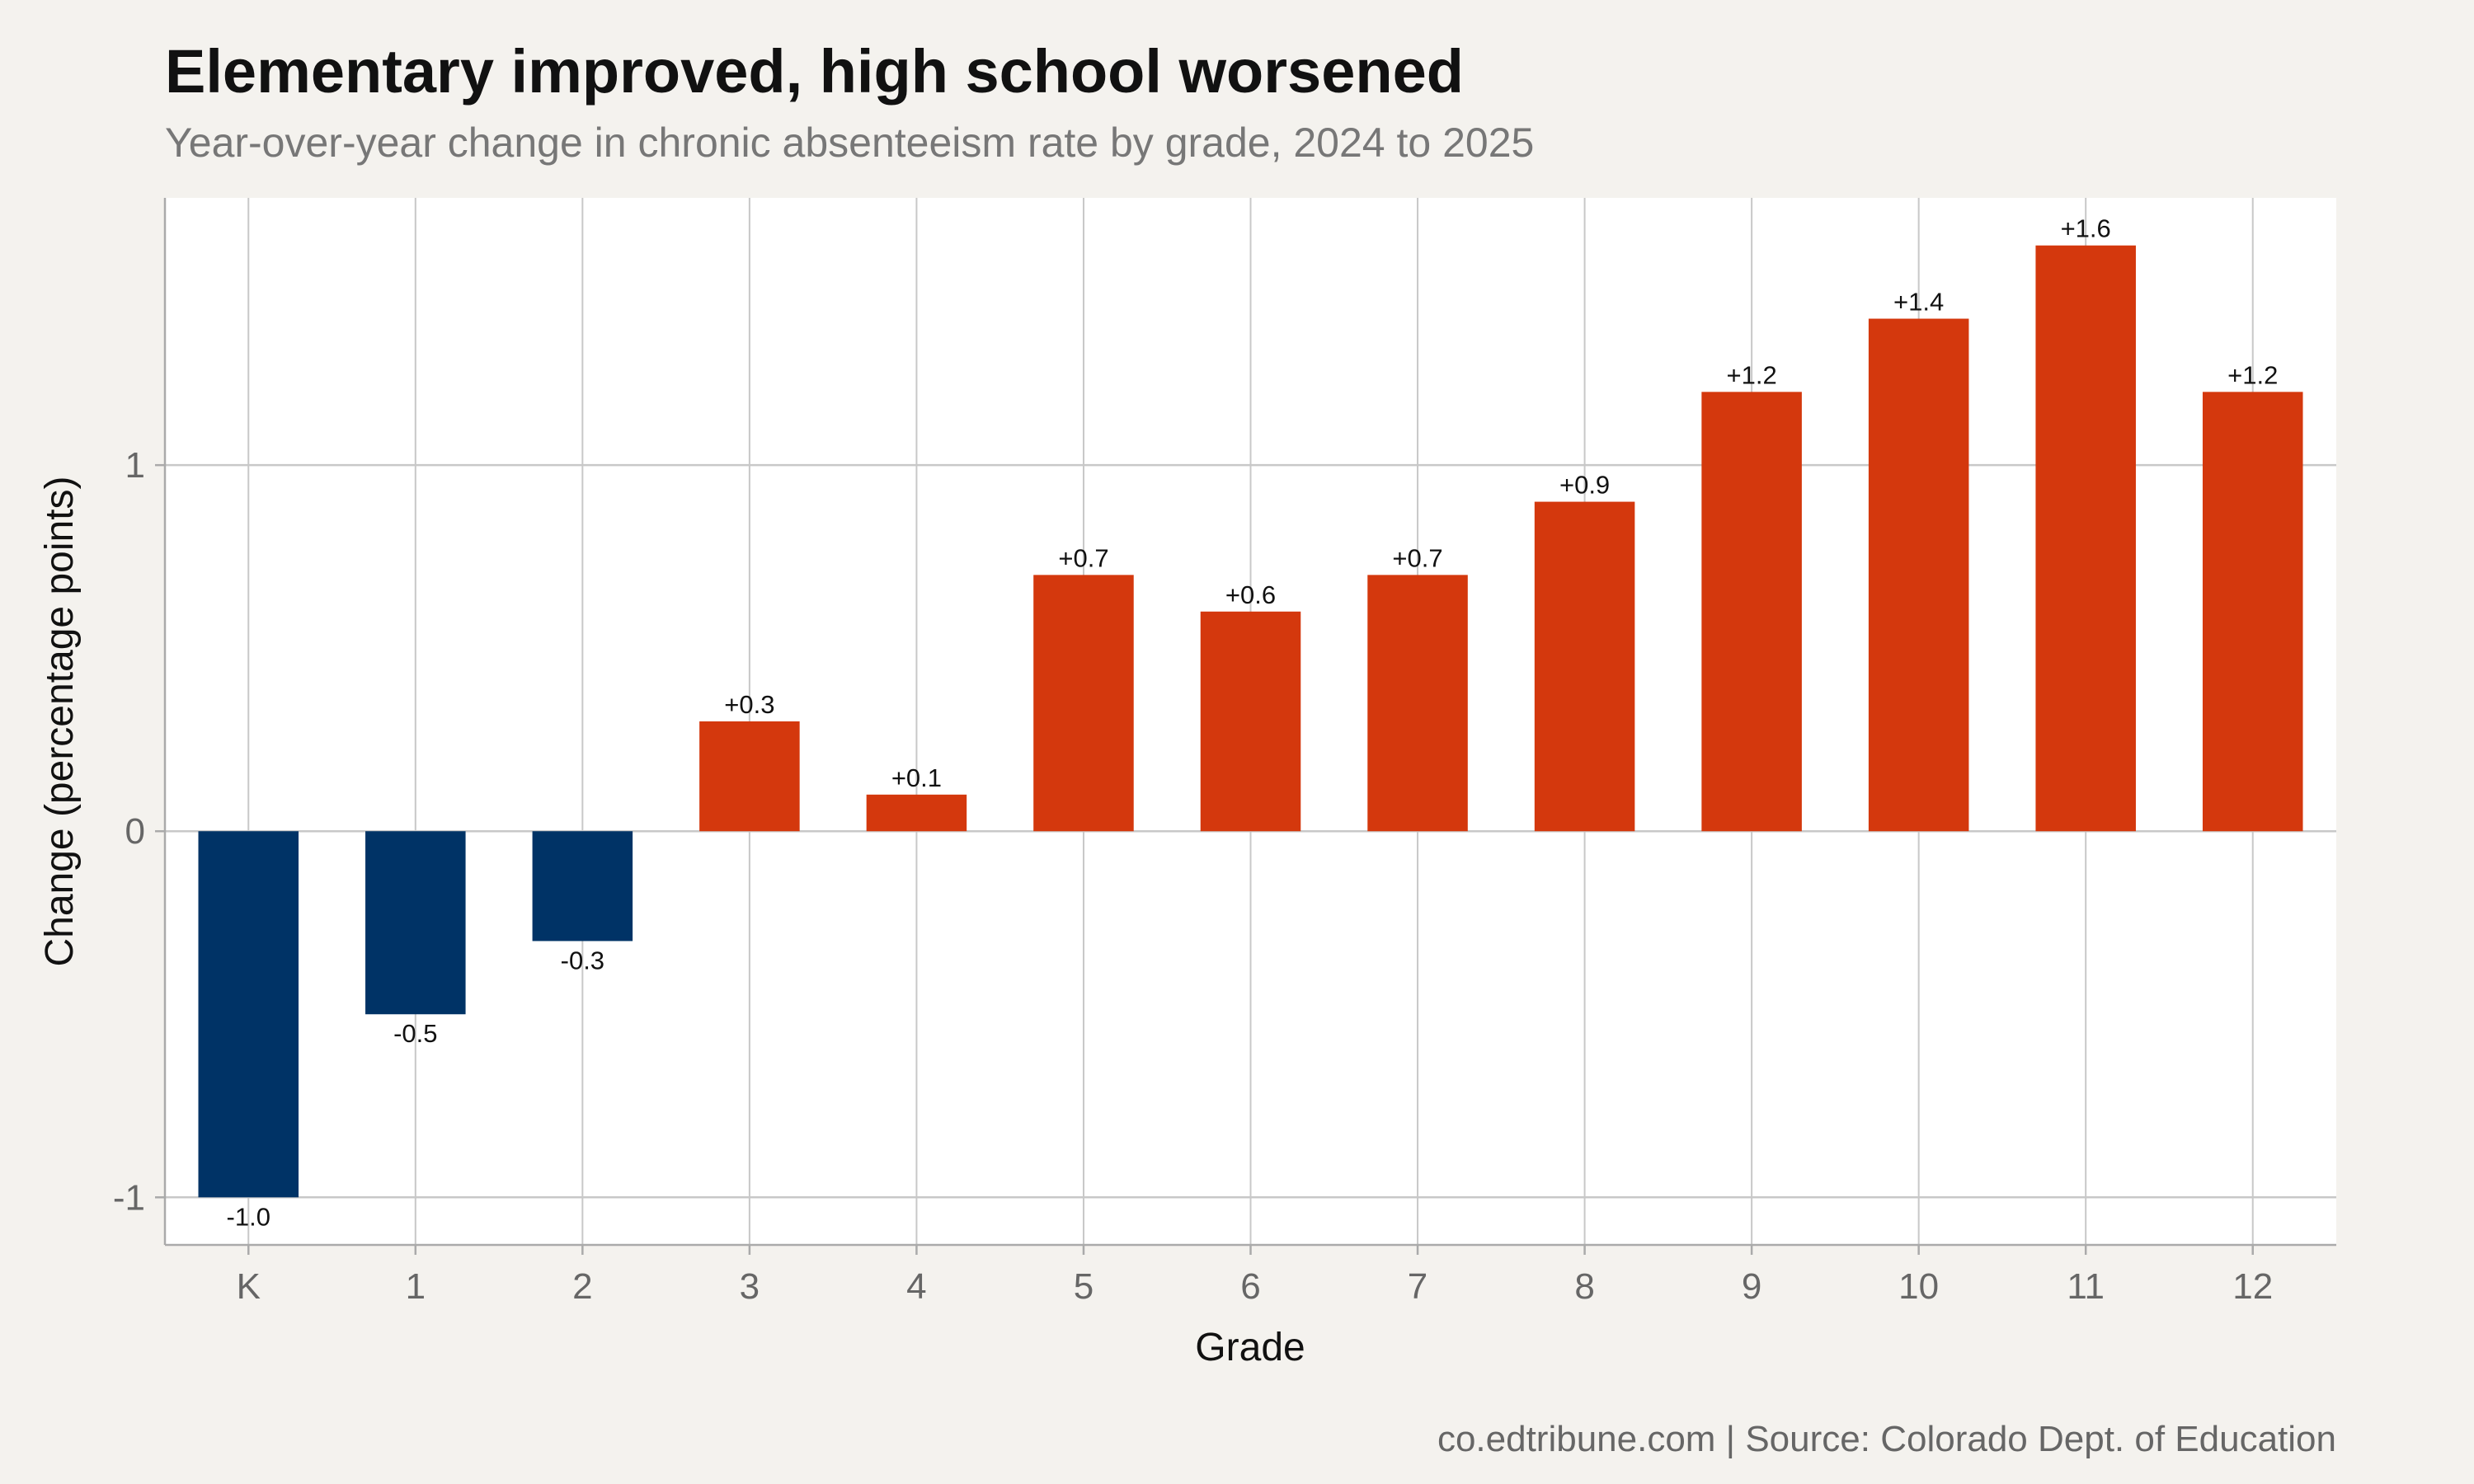 This screenshot has width=2474, height=1484. Describe the element at coordinates (1250, 1286) in the screenshot. I see `x-tick-label: 6` at that location.